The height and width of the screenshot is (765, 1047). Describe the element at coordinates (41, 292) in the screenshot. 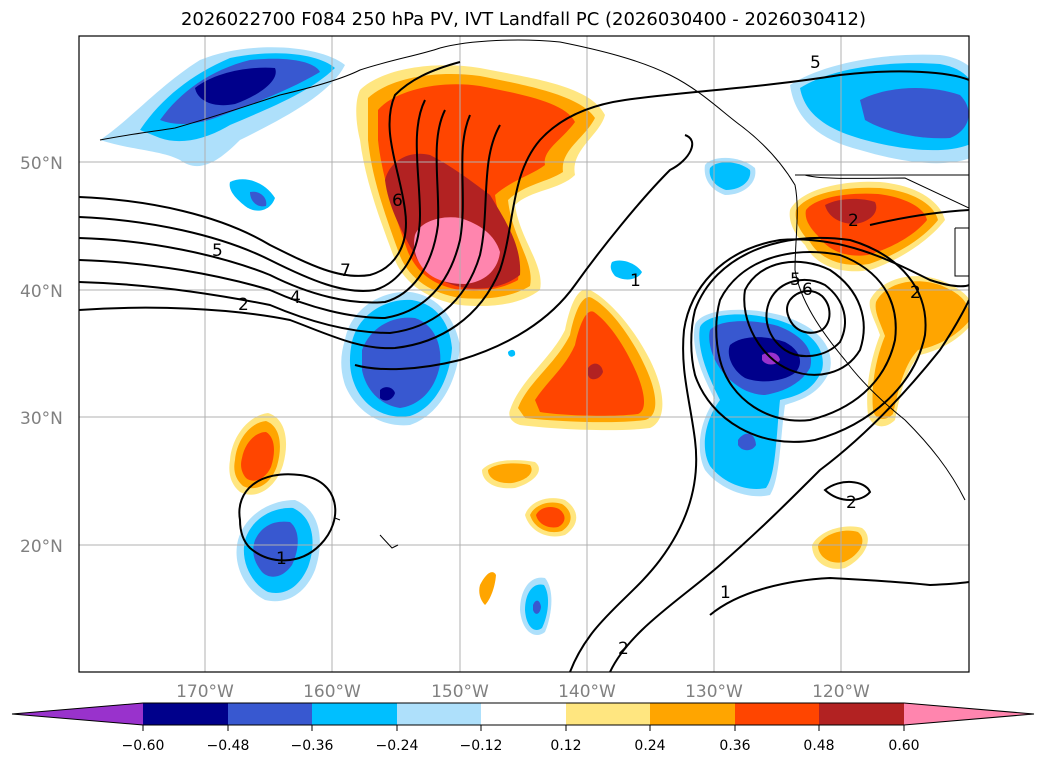

I see `lat-label: 40°N` at that location.